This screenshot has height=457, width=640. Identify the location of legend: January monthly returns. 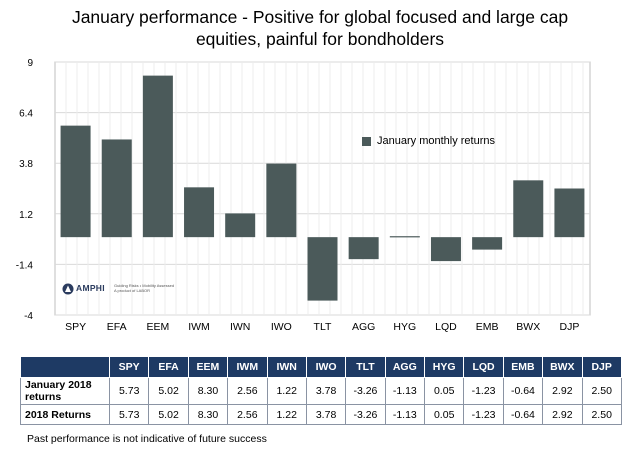
(428, 141).